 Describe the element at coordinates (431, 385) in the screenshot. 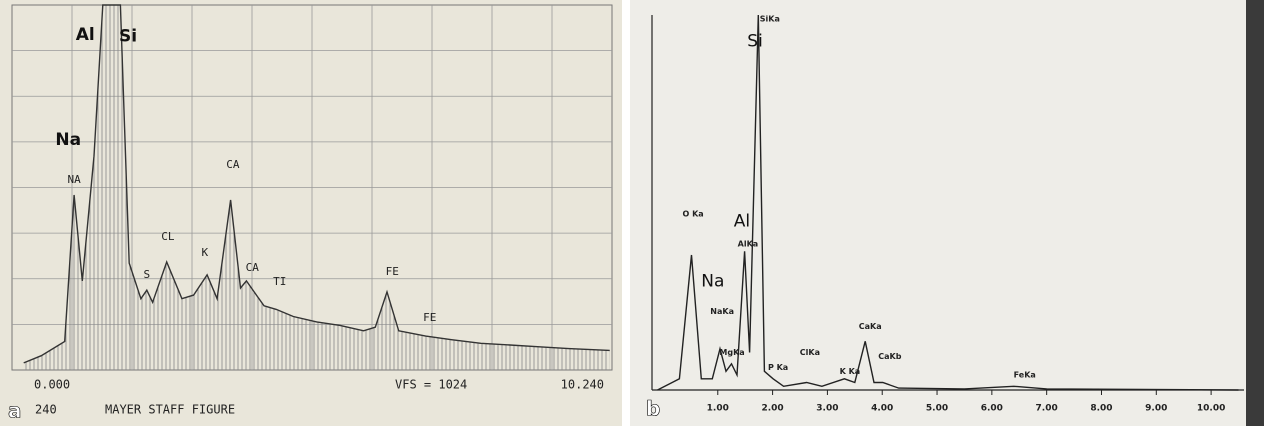

I see `footer-text: VFS = 1024` at that location.